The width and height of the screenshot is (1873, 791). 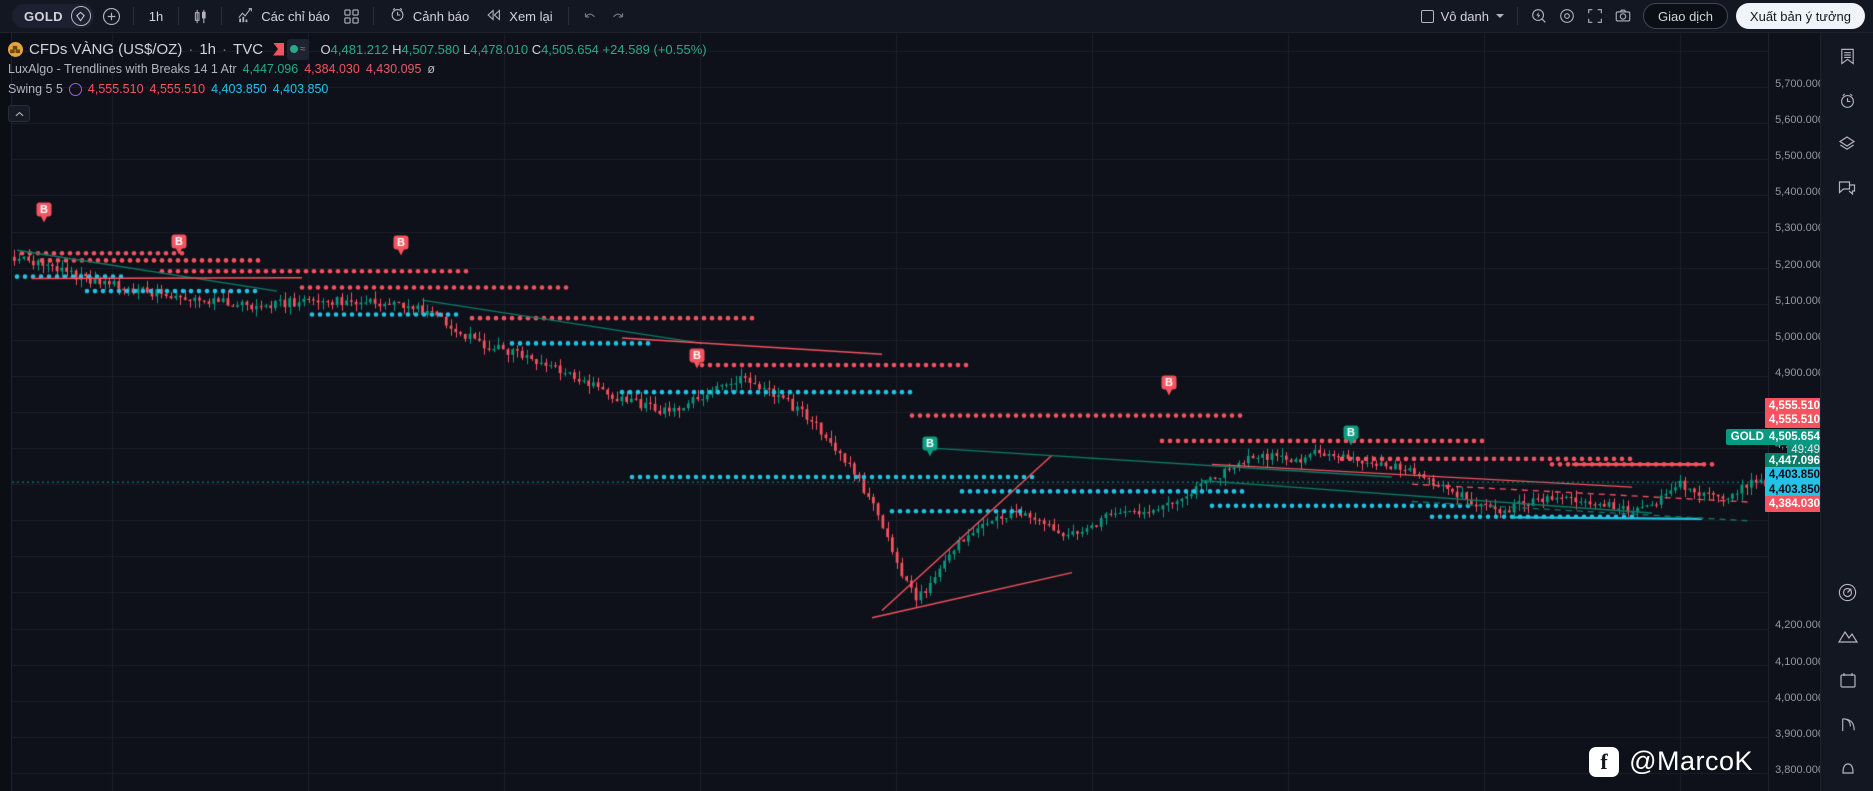 I want to click on legend-title: CFDs VÀNG (US$/OZ), so click(x=106, y=49).